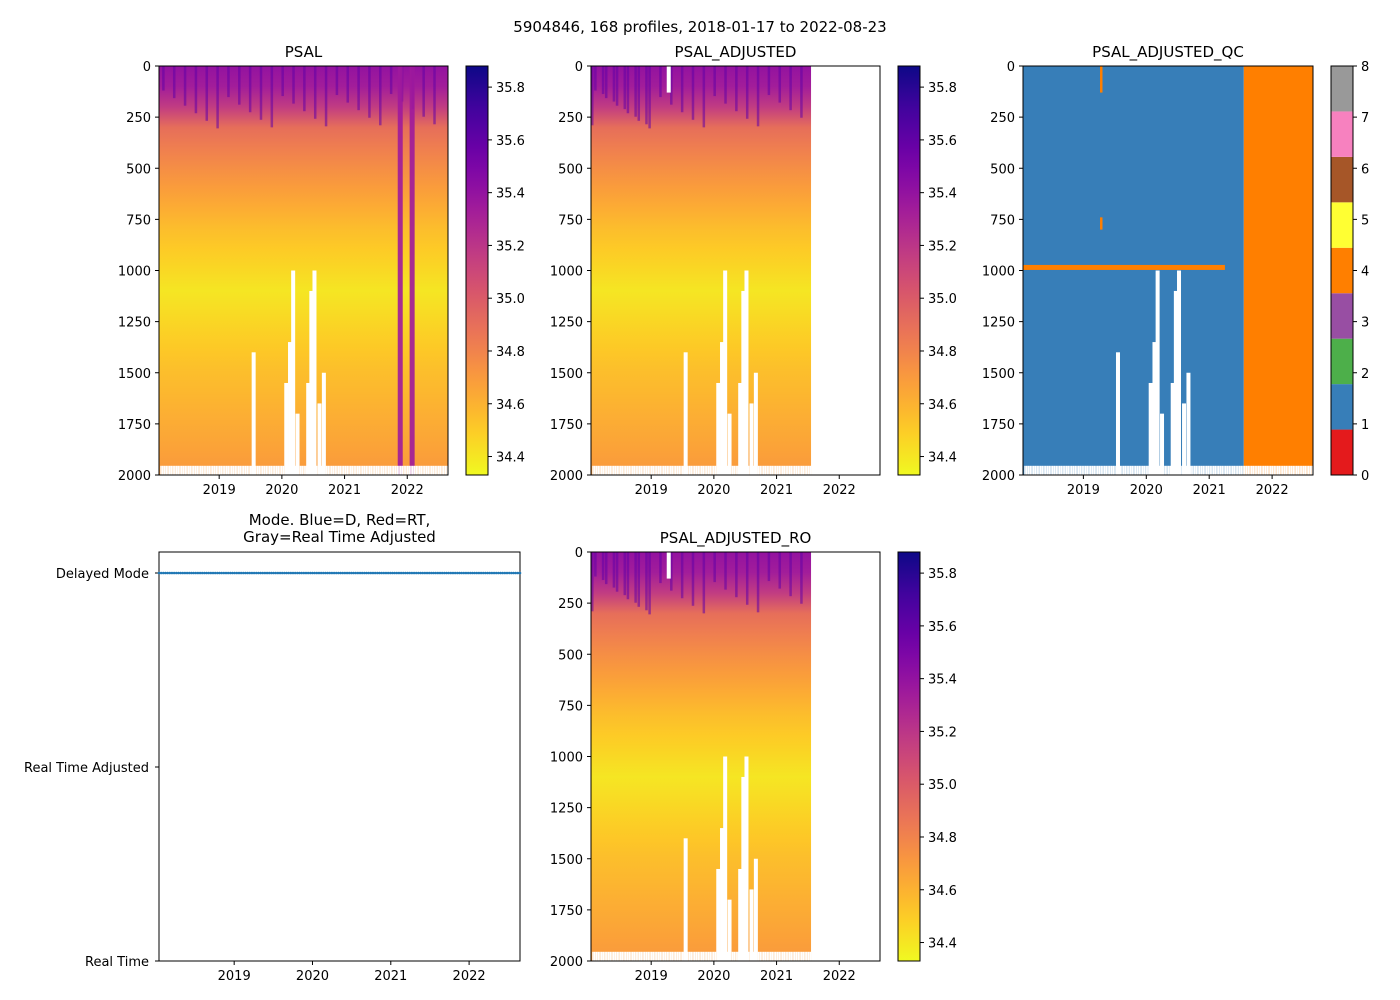 The image size is (1400, 1000). I want to click on colorbar-tick-label: 2, so click(1365, 374).